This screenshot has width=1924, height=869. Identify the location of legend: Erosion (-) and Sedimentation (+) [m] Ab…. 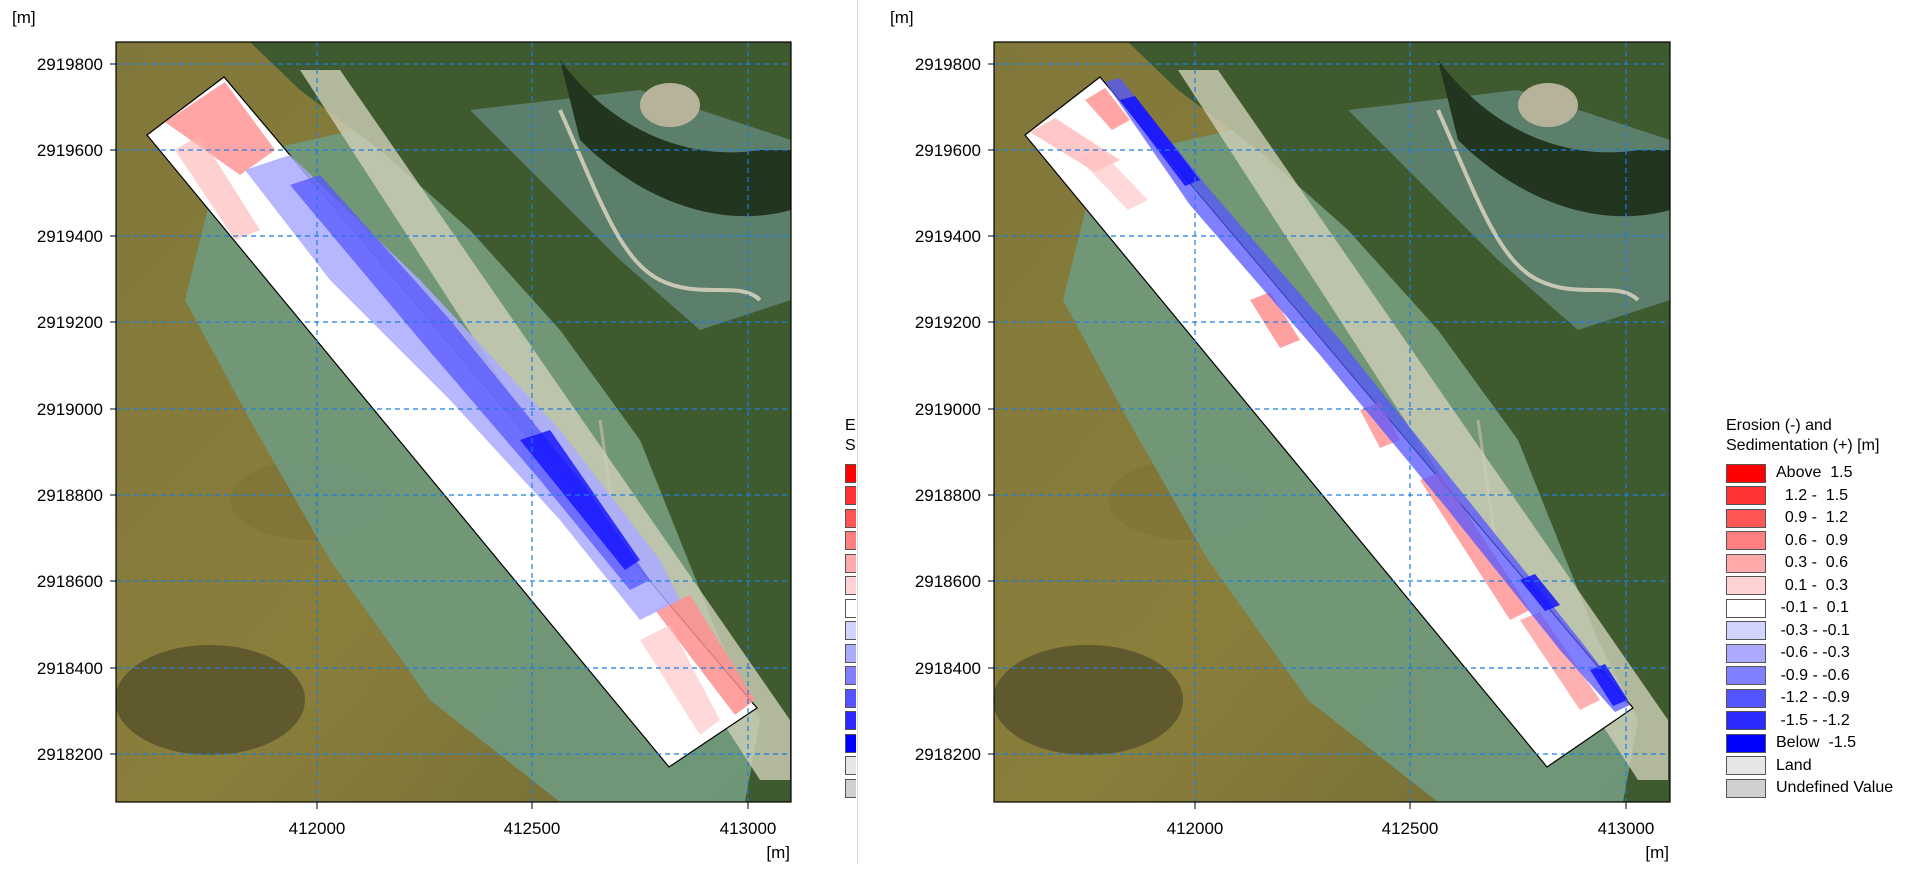
(1809, 608).